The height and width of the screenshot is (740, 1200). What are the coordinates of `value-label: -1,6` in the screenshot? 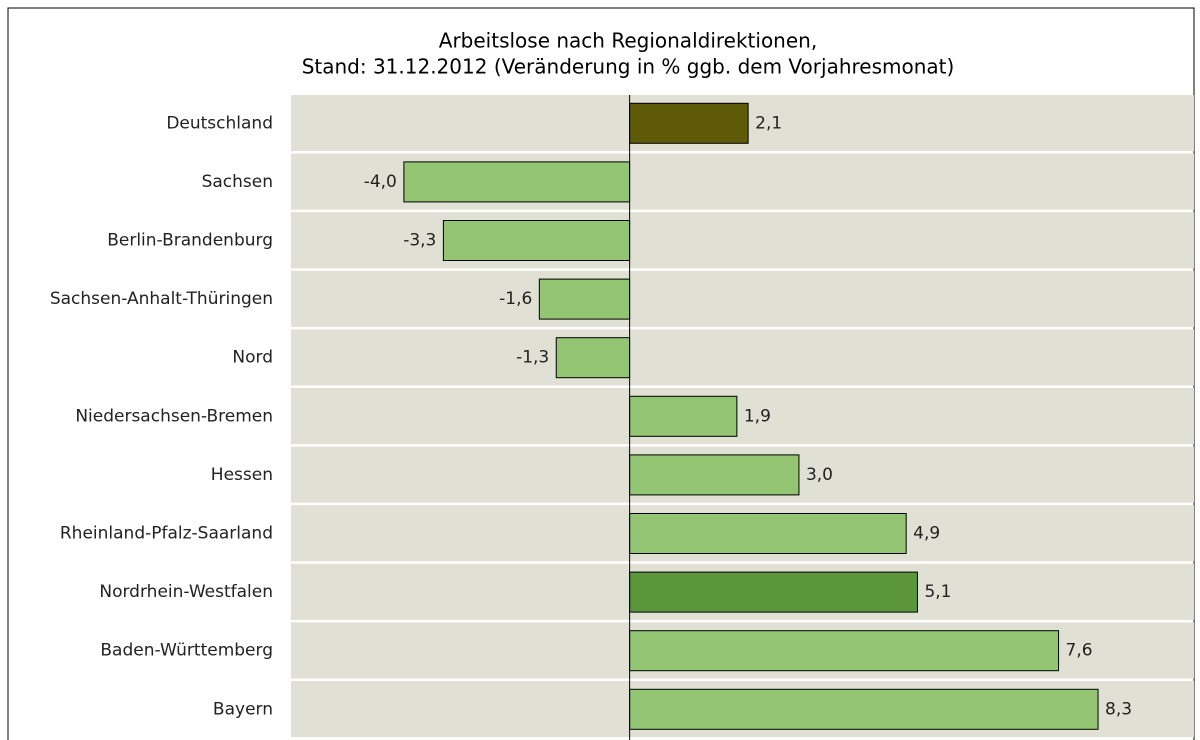 It's located at (515, 299).